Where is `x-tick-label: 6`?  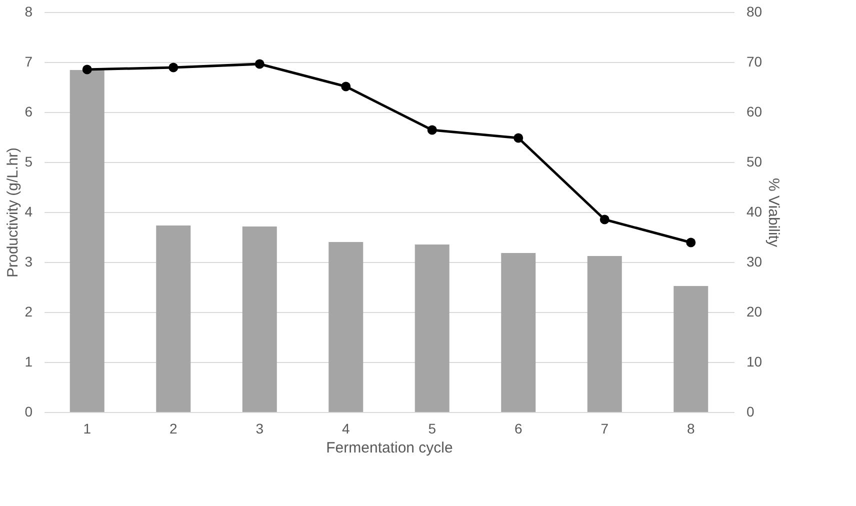 x-tick-label: 6 is located at coordinates (518, 428).